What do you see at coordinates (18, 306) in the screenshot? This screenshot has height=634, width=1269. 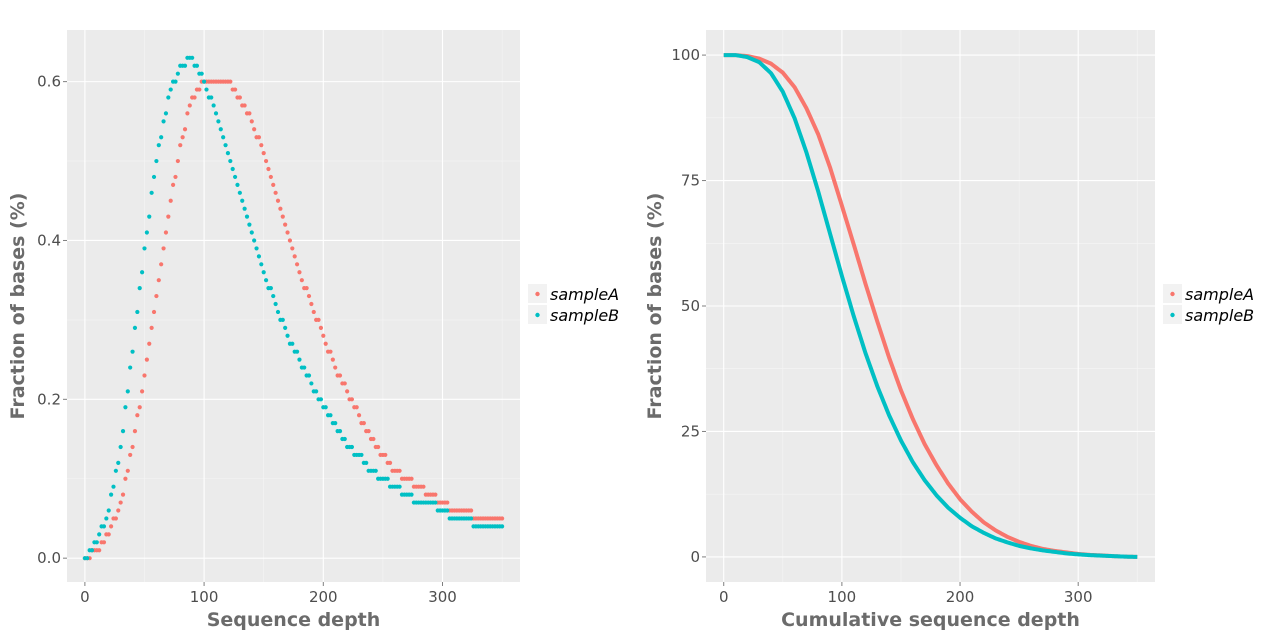 I see `y-axis-title: Fraction of bases (%)` at bounding box center [18, 306].